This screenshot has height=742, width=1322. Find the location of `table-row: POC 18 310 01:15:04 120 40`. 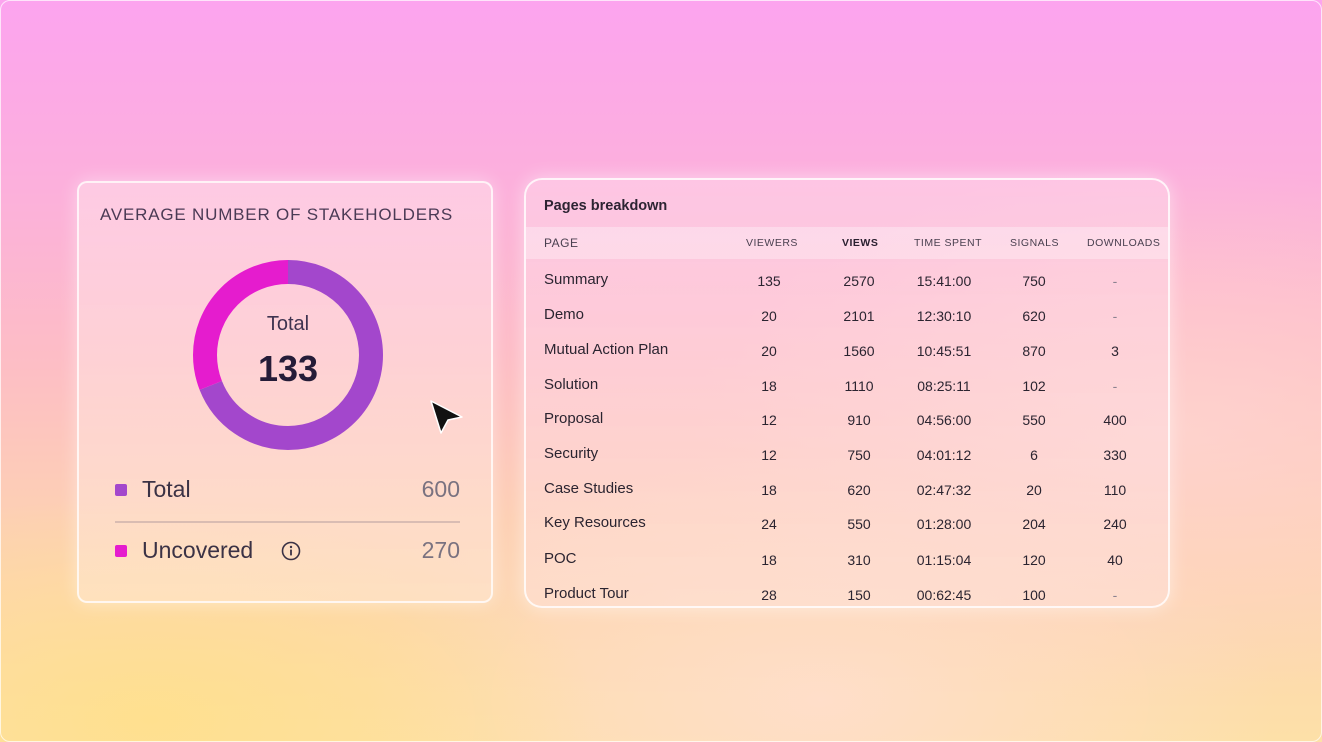

table-row: POC 18 310 01:15:04 120 40 is located at coordinates (847, 561).